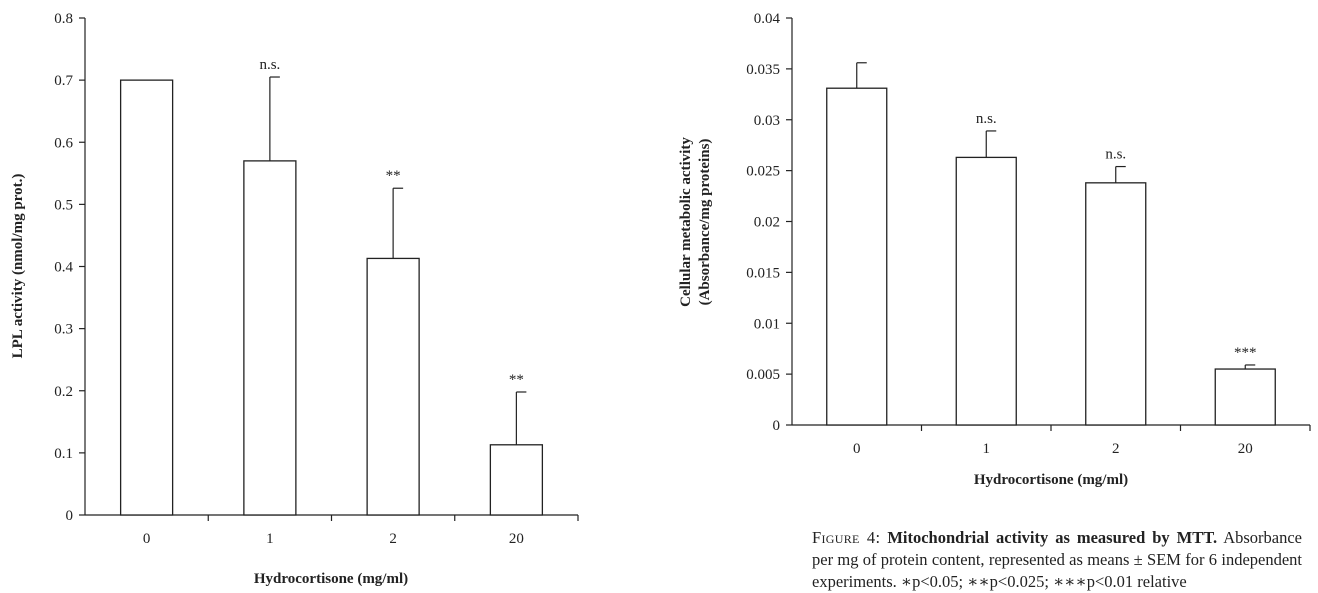 This screenshot has height=593, width=1318. Describe the element at coordinates (1245, 353) in the screenshot. I see `significance-label: ***` at that location.